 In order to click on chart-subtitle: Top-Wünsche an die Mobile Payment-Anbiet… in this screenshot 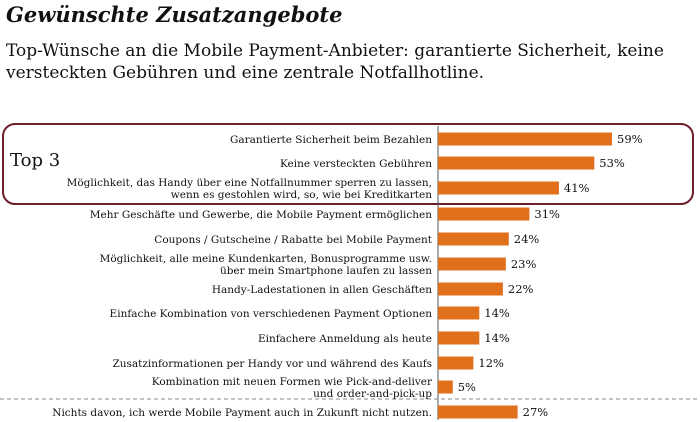, I will do `click(335, 62)`.